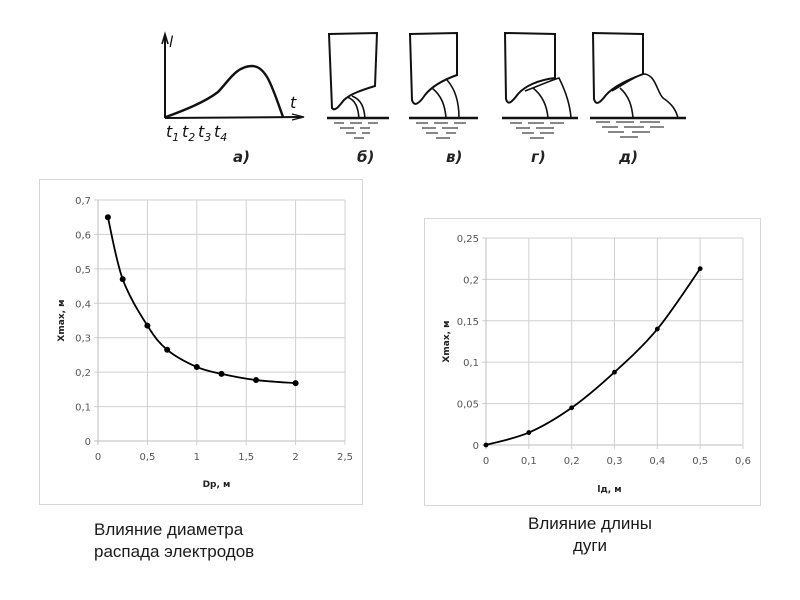 This screenshot has width=800, height=600. I want to click on panel-label-g: г), so click(538, 157).